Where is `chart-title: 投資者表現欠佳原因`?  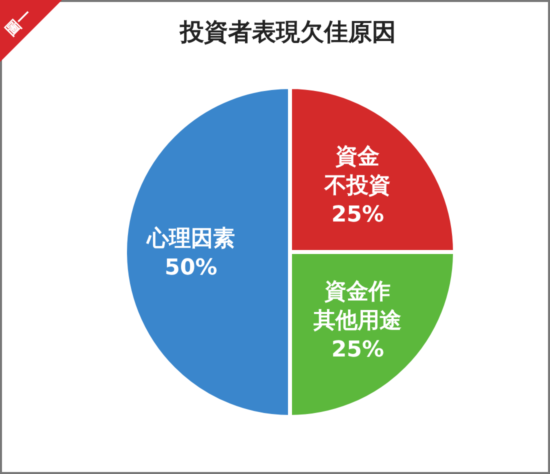
chart-title: 投資者表現欠佳原因 is located at coordinates (287, 32).